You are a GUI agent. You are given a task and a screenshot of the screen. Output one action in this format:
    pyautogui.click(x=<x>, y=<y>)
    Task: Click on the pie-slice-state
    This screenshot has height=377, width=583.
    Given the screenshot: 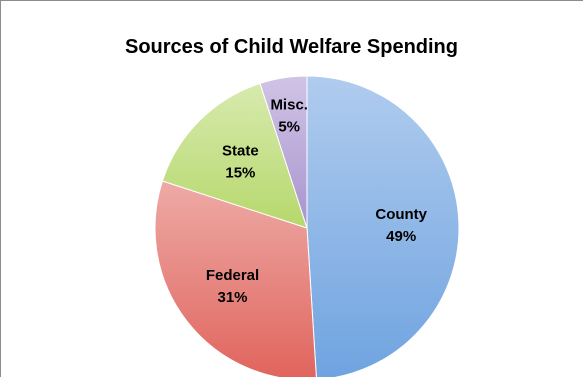 What is the action you would take?
    pyautogui.click(x=234, y=155)
    